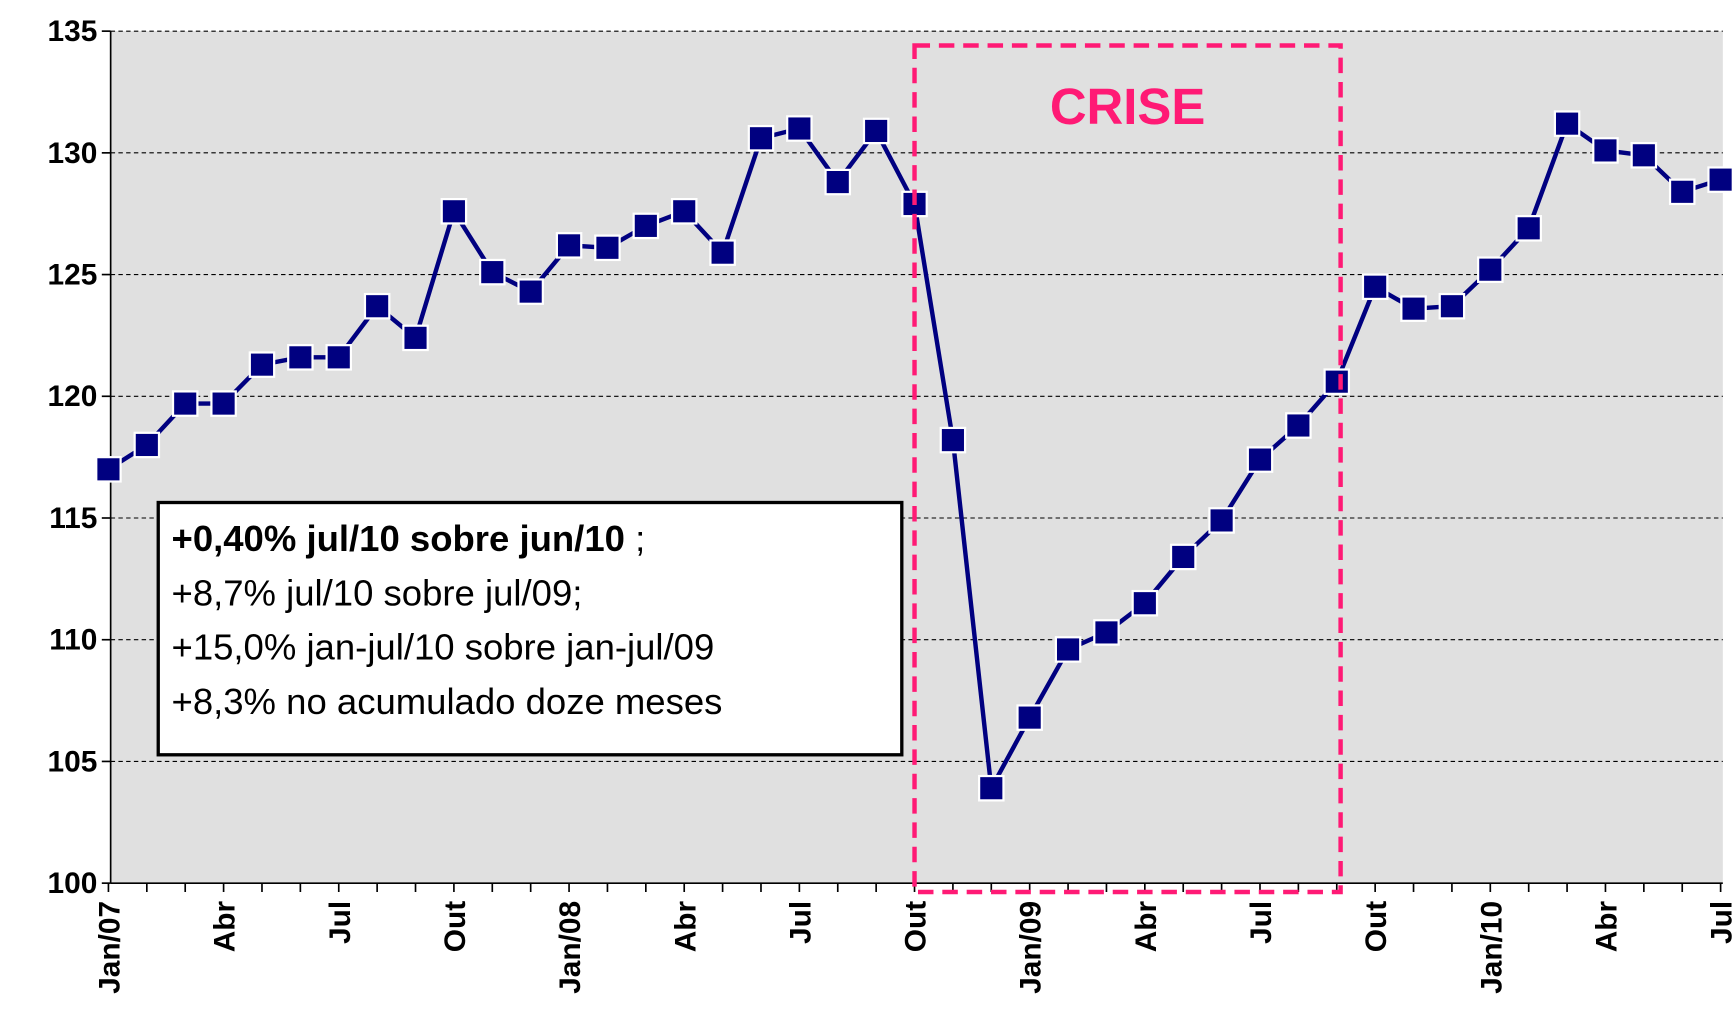  Describe the element at coordinates (73, 153) in the screenshot. I see `y-tick-label: 130` at that location.